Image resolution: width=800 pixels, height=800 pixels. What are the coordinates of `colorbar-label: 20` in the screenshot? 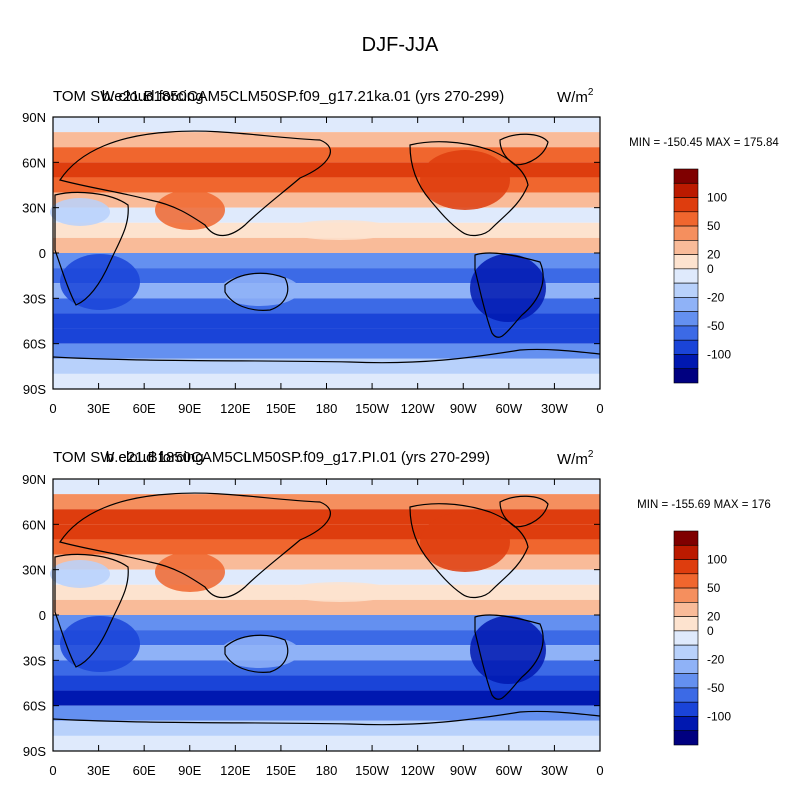 It's located at (714, 255).